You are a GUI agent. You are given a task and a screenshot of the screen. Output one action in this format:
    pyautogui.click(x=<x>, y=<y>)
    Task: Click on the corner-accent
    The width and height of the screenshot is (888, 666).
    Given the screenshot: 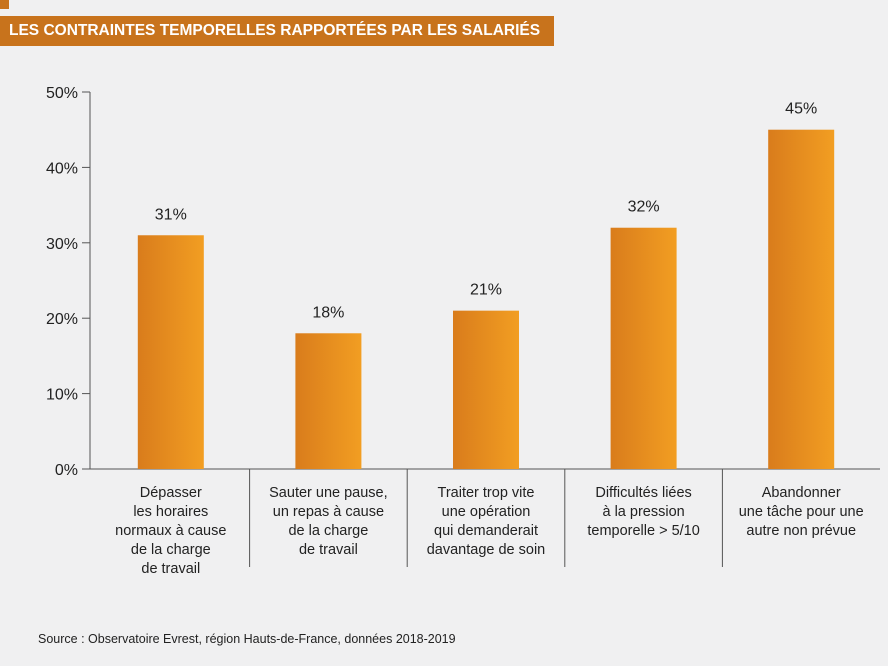 What is the action you would take?
    pyautogui.click(x=4, y=4)
    